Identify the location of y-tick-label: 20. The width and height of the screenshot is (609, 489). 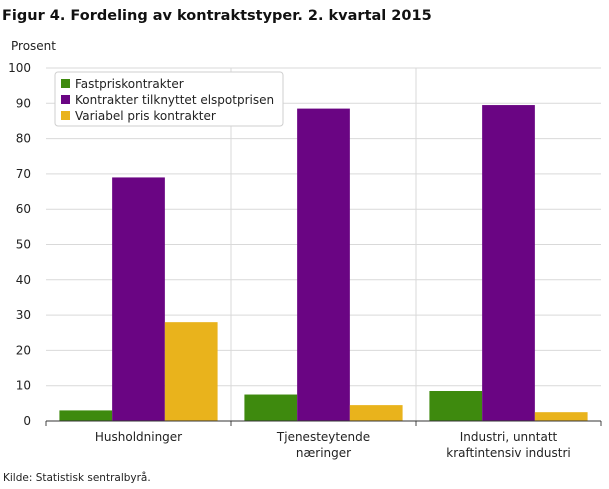
(23, 350).